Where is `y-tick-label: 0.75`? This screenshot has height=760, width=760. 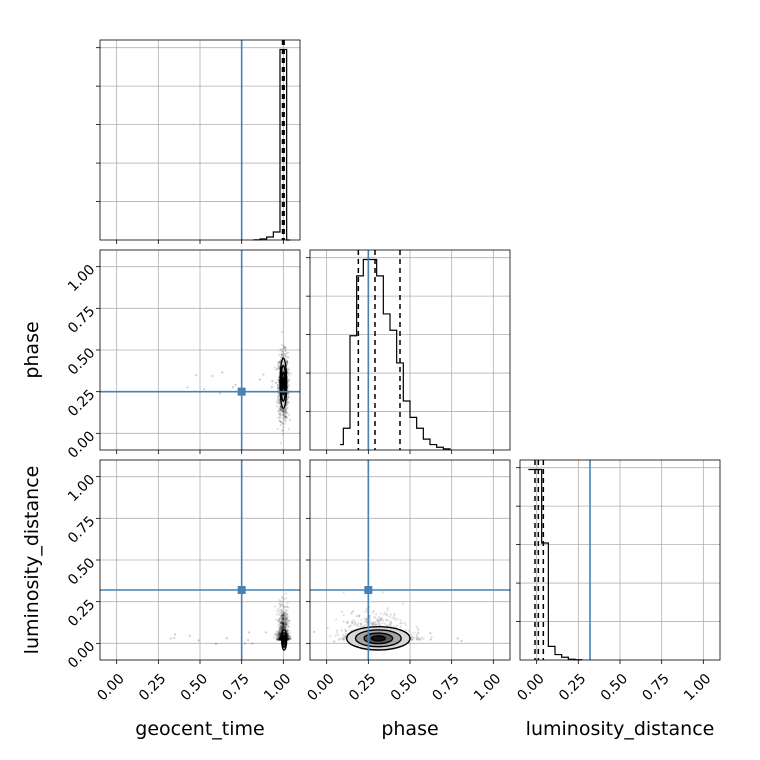
y-tick-label: 0.75 is located at coordinates (81, 319).